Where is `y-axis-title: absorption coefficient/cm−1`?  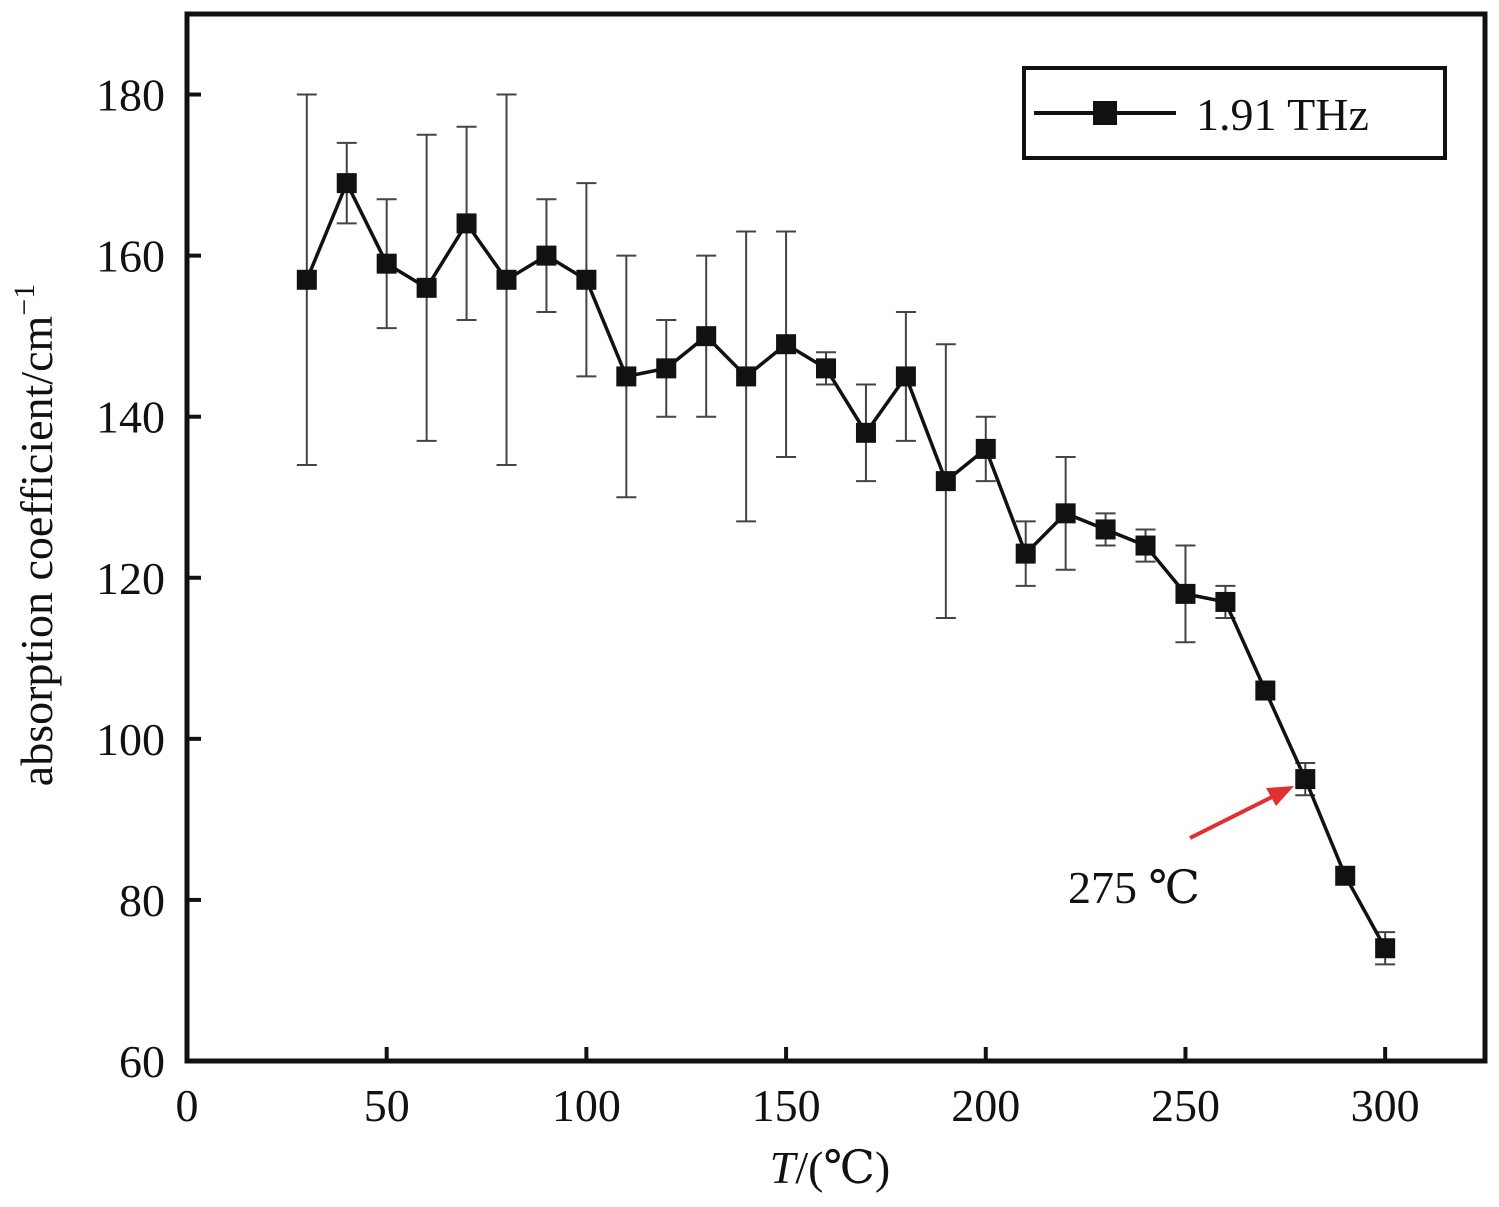 y-axis-title: absorption coefficient/cm−1 is located at coordinates (35, 535).